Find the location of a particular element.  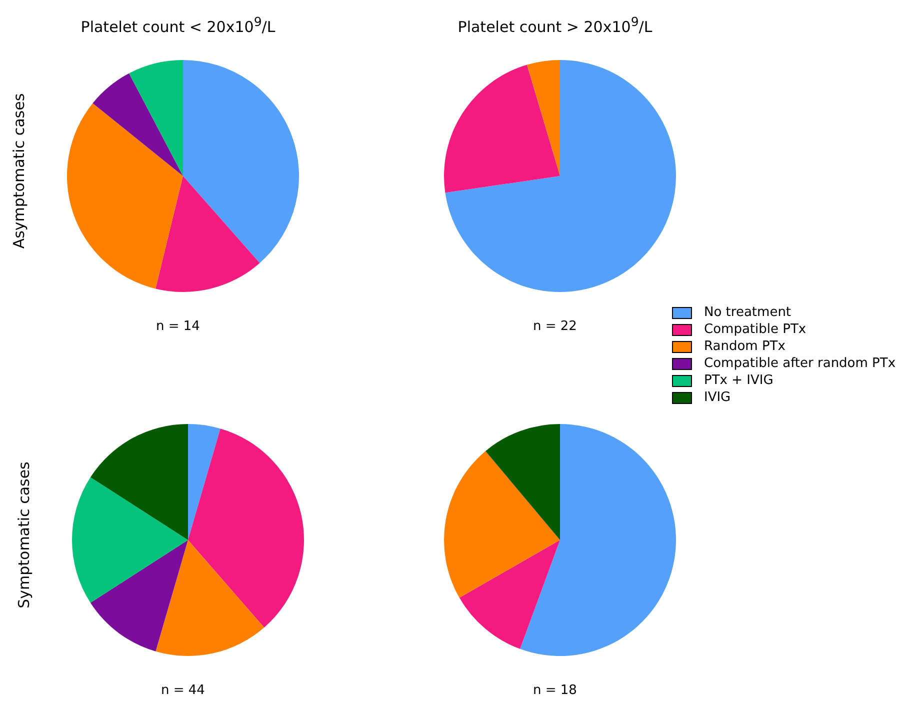

text: n = 22 is located at coordinates (555, 326).